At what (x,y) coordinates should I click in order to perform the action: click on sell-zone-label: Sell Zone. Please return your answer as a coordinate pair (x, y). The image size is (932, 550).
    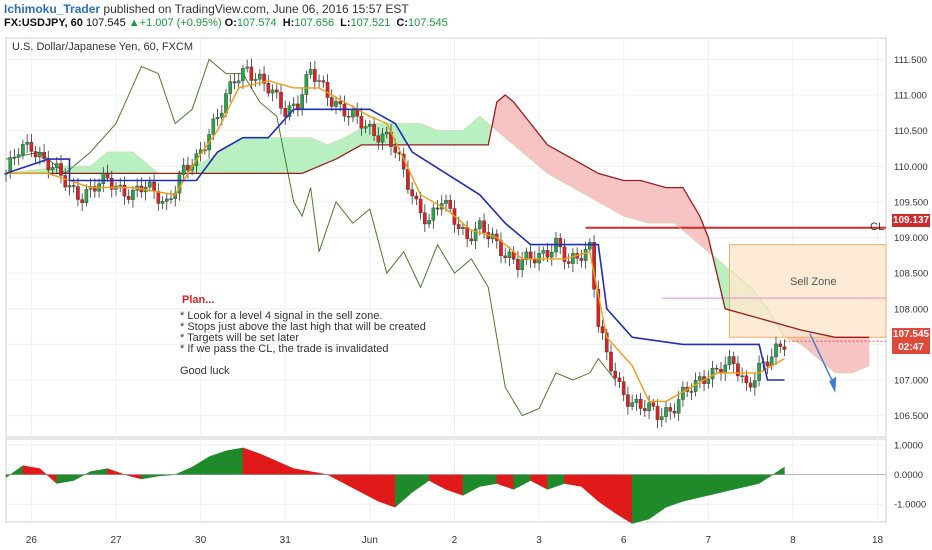
    Looking at the image, I should click on (813, 282).